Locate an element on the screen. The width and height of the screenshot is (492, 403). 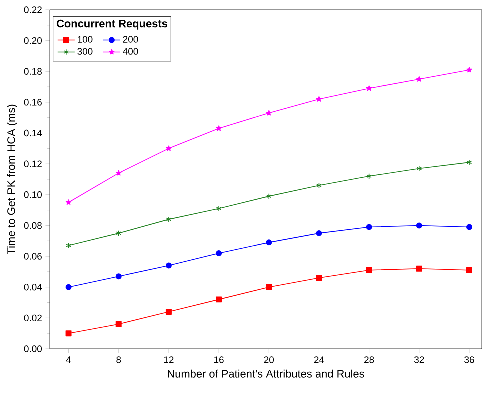
legend-title: Concurrent Requests is located at coordinates (112, 25).